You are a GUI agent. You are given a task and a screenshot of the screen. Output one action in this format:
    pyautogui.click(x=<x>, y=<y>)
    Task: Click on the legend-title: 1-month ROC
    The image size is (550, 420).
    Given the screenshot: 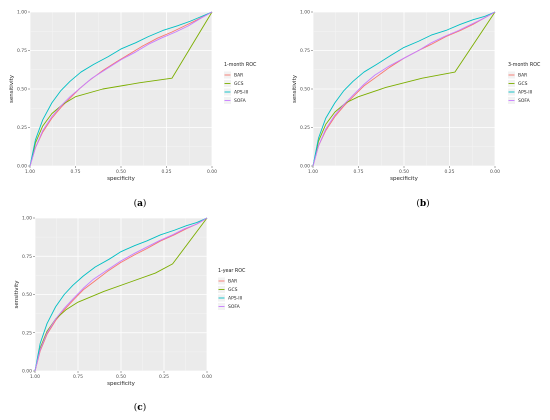 What is the action you would take?
    pyautogui.click(x=240, y=65)
    